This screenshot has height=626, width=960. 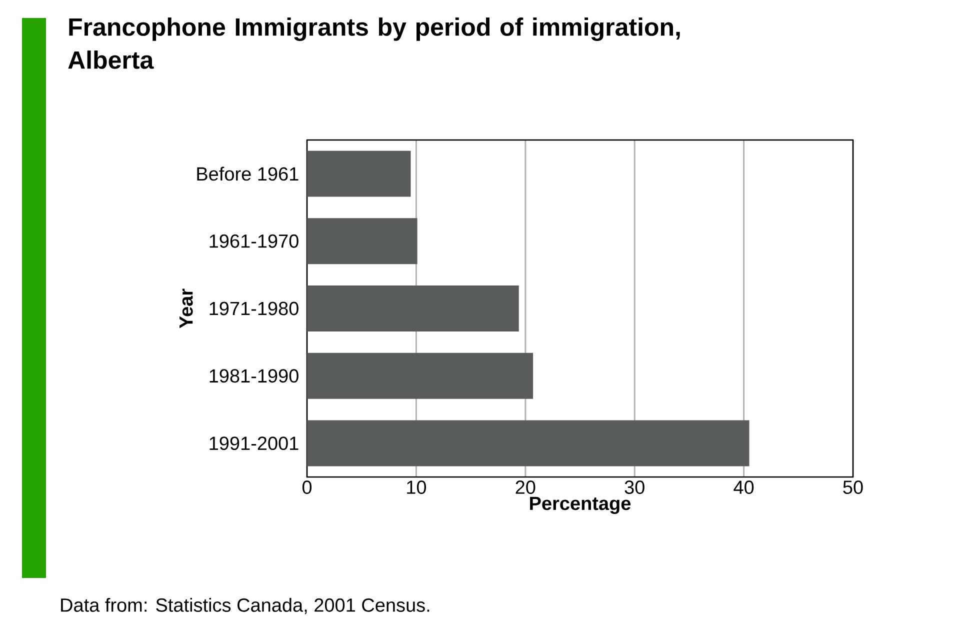 What do you see at coordinates (744, 487) in the screenshot?
I see `x-tick-label: 40` at bounding box center [744, 487].